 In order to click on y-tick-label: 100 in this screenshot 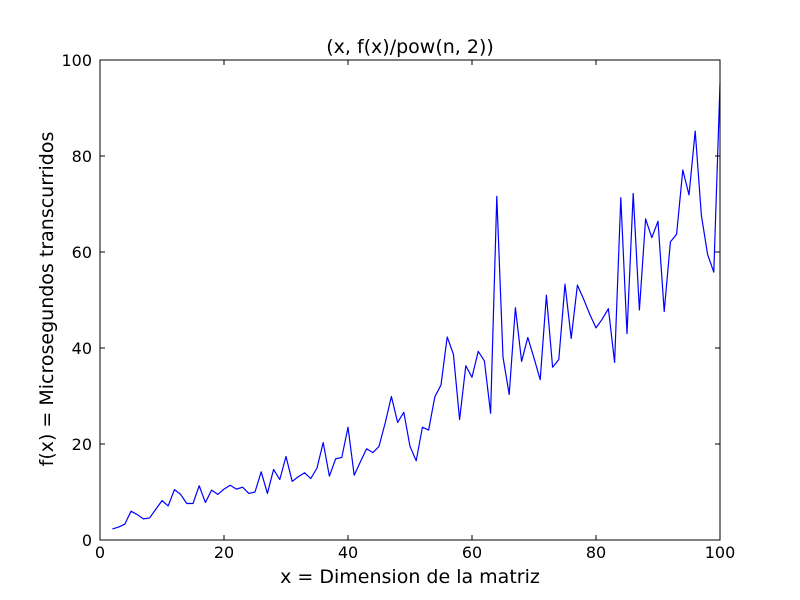, I will do `click(76, 60)`.